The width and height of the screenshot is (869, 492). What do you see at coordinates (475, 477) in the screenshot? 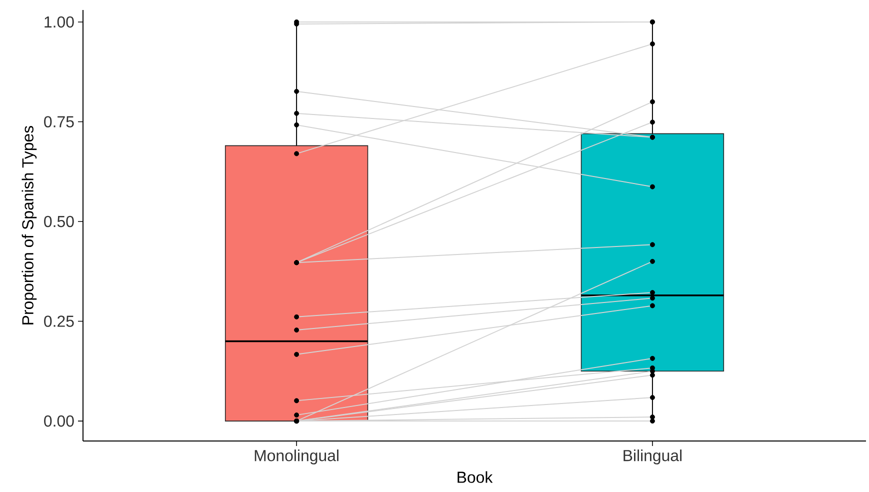
I see `x-axis-title: Book` at bounding box center [475, 477].